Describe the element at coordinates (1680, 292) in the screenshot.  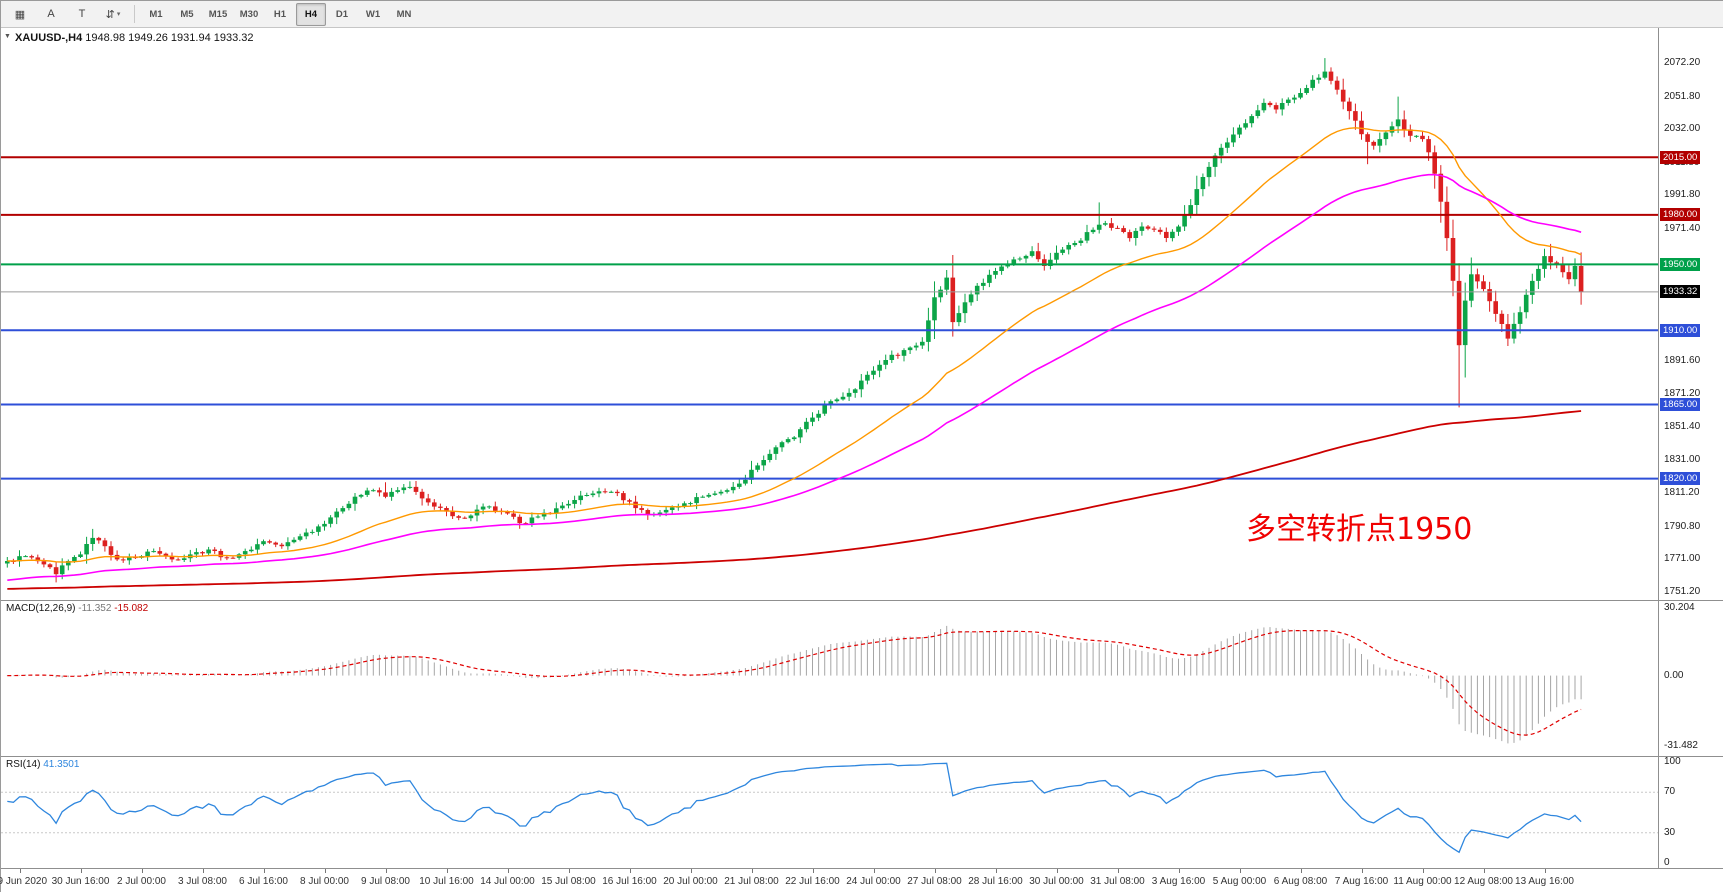
I see `price-tag-1933.32: 1933.32` at that location.